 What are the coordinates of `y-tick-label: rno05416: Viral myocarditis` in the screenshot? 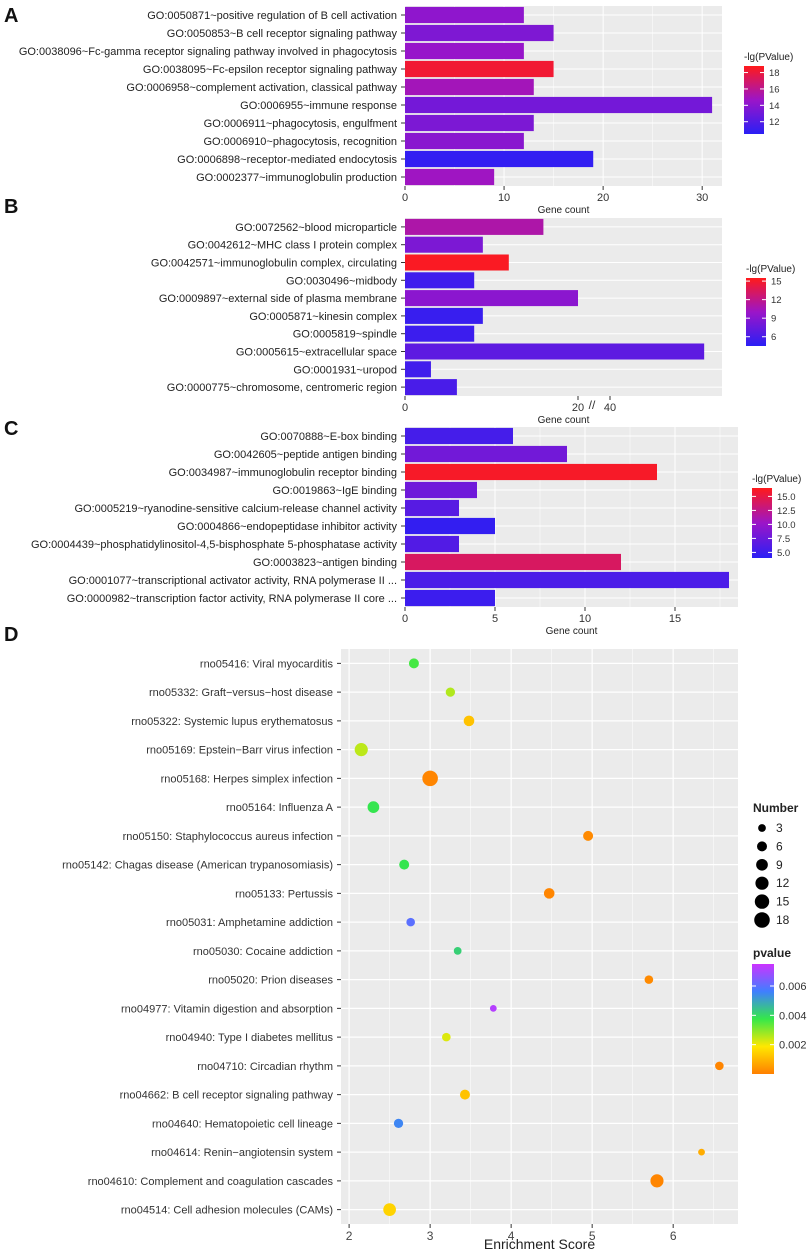 It's located at (267, 664).